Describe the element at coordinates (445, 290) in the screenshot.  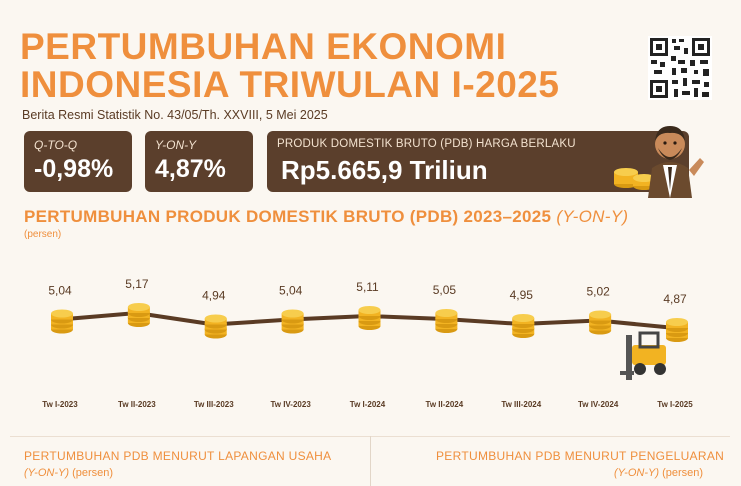
I see `data-label: 5,05` at that location.